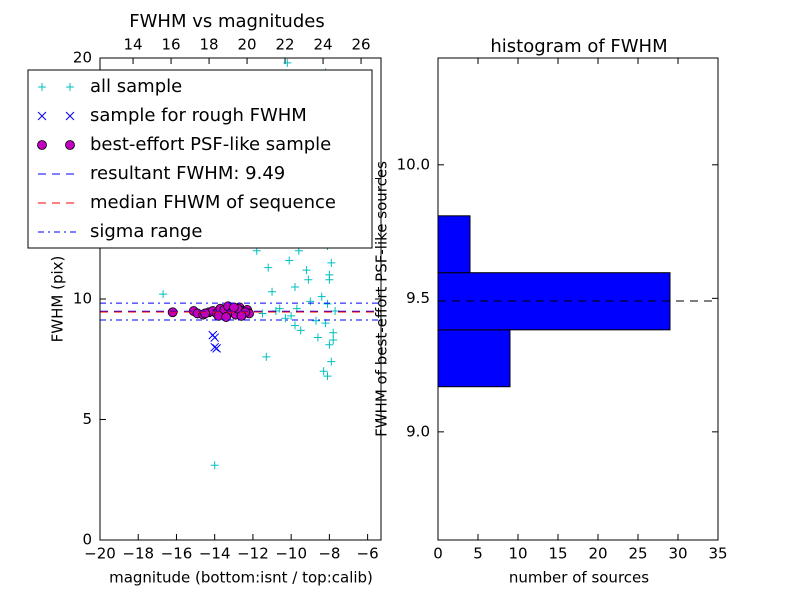 The image size is (800, 600). What do you see at coordinates (136, 86) in the screenshot?
I see `legend-label: all sample` at bounding box center [136, 86].